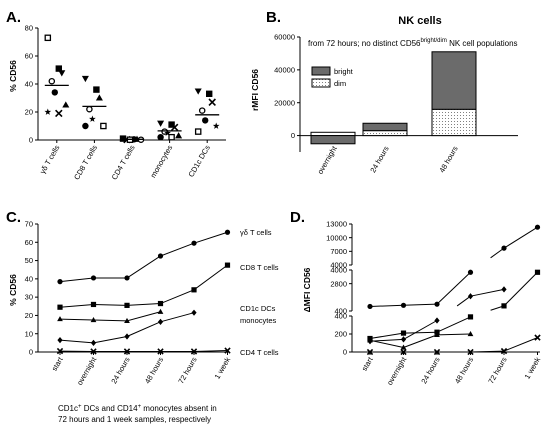 Image resolution: width=550 pixels, height=431 pixels. I want to click on panel-a-ytick-label: 20, so click(29, 112).